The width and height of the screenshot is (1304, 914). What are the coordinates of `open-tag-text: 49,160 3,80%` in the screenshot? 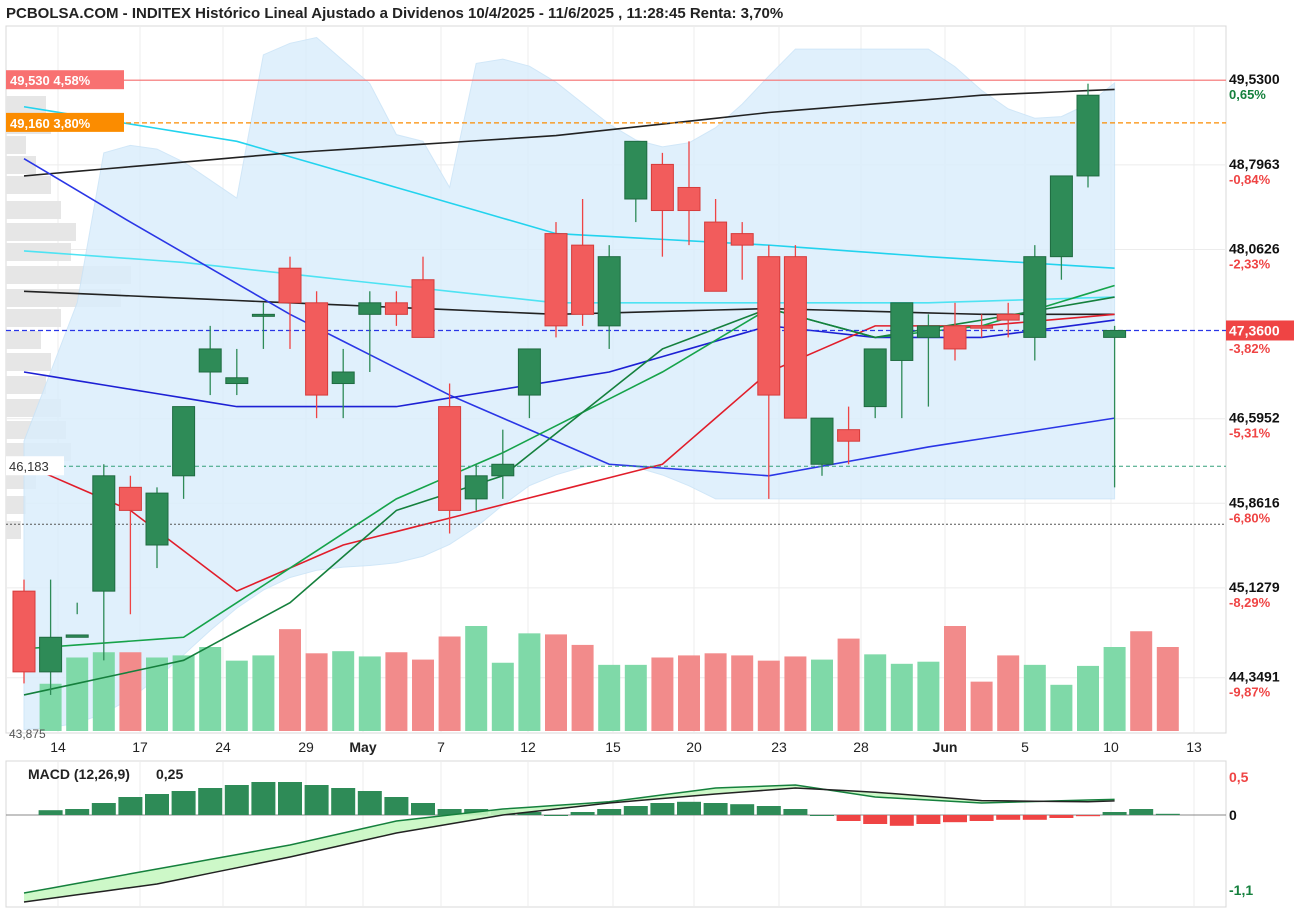 It's located at (50, 123).